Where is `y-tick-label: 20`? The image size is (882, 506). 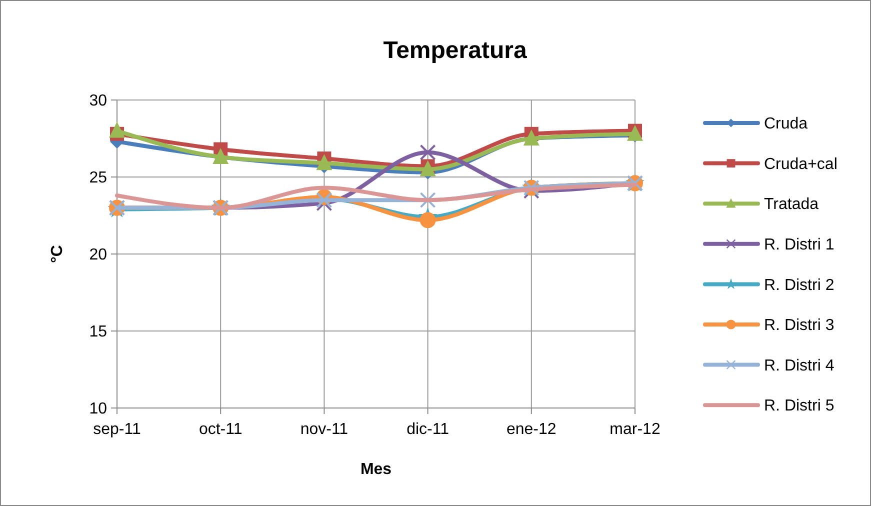 y-tick-label: 20 is located at coordinates (98, 255).